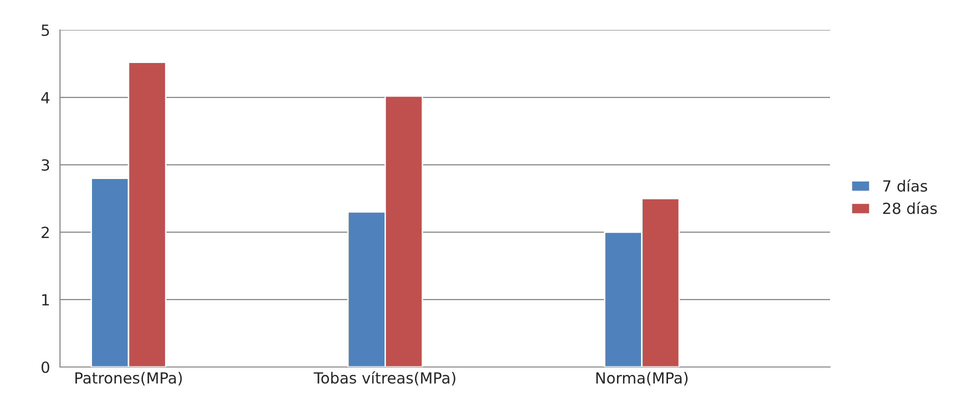 Image resolution: width=963 pixels, height=403 pixels. I want to click on y-tick-label: 5, so click(45, 30).